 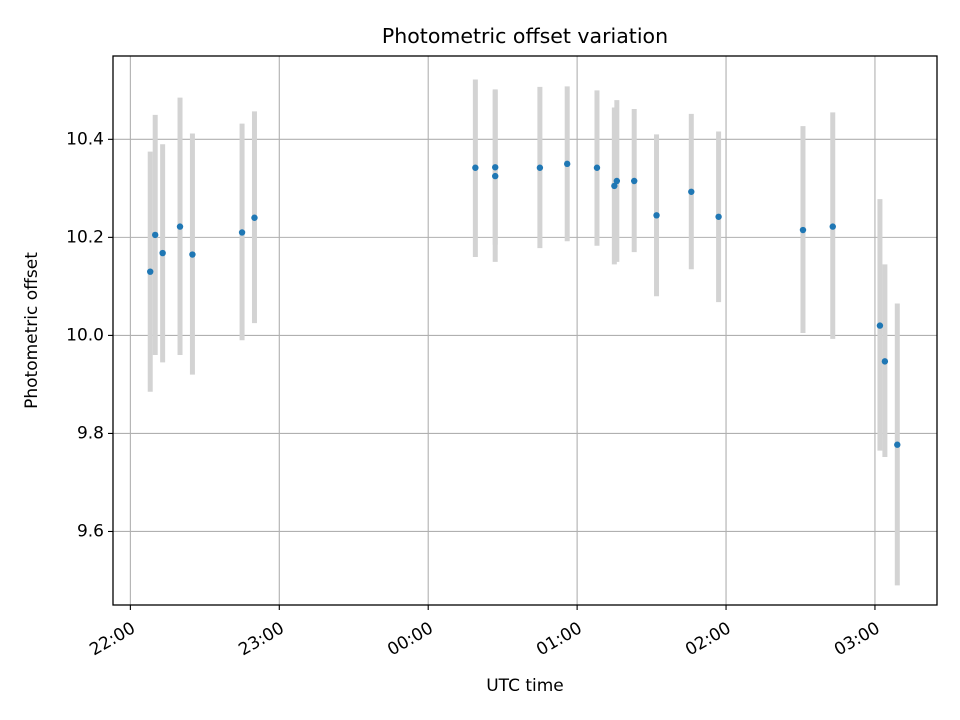 I want to click on chart-title: Photometric offset variation, so click(x=525, y=36).